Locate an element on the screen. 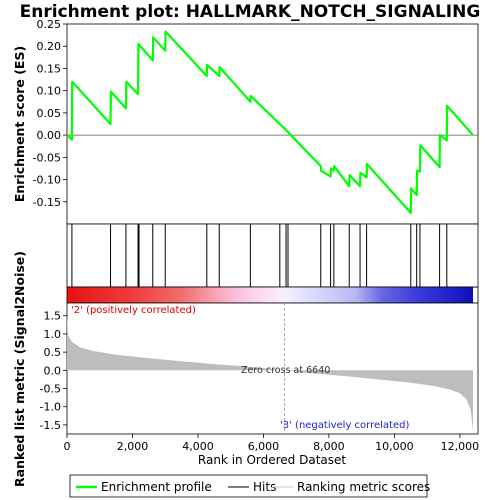  x-axis-label: Rank in Ordered Dataset is located at coordinates (272, 460).